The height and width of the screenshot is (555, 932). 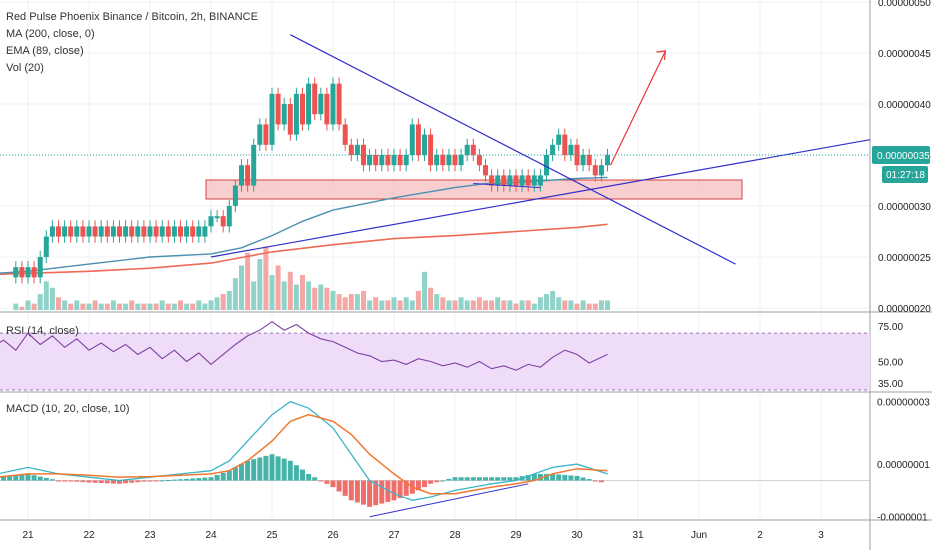 I want to click on price-tick-label: 0.00000020, so click(x=904, y=309).